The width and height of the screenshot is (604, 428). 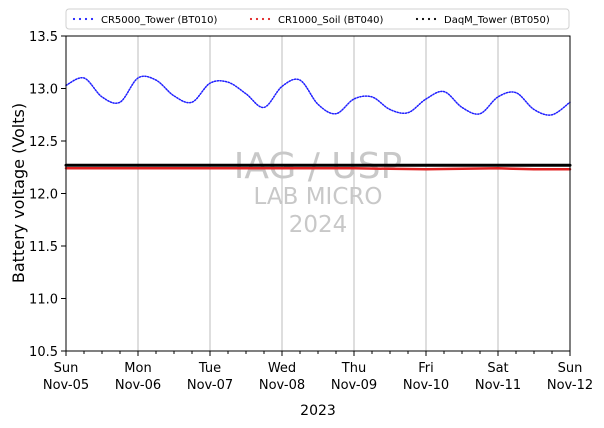 What do you see at coordinates (66, 385) in the screenshot?
I see `x-tick-label-date: Nov-05` at bounding box center [66, 385].